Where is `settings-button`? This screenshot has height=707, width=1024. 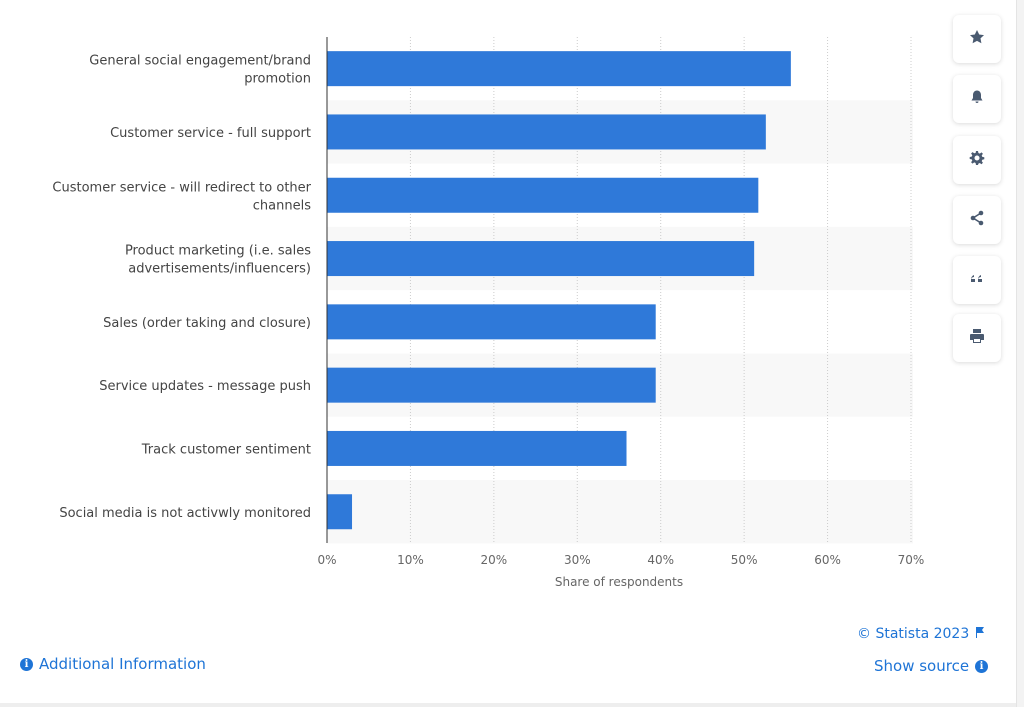
settings-button is located at coordinates (977, 160).